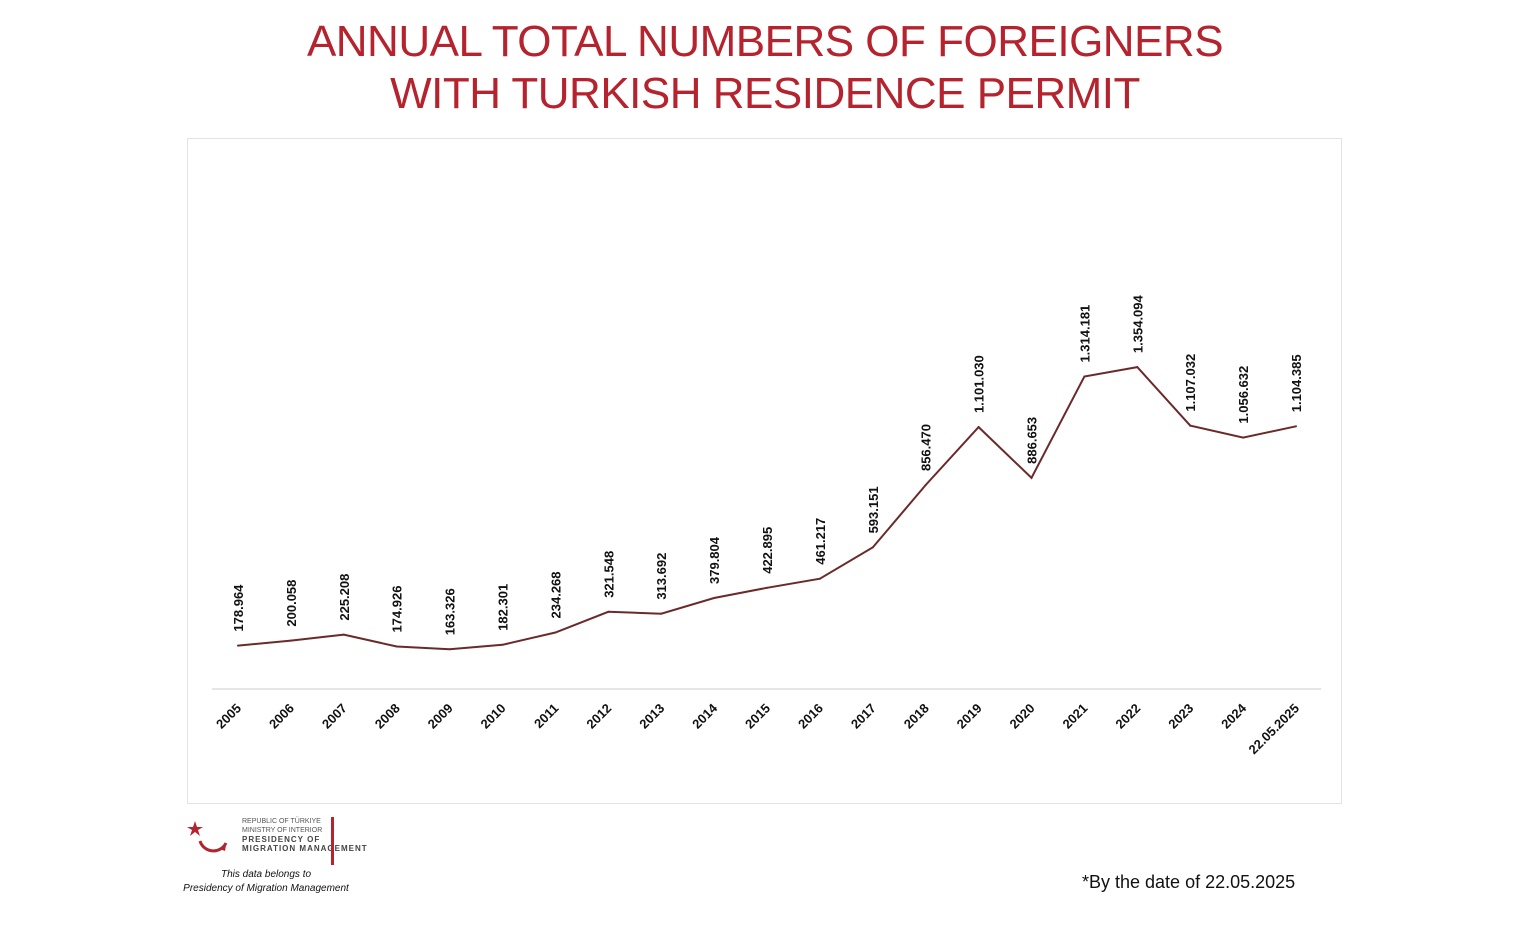 Image resolution: width=1530 pixels, height=927 pixels. What do you see at coordinates (1234, 716) in the screenshot?
I see `x-tick-label: 2024` at bounding box center [1234, 716].